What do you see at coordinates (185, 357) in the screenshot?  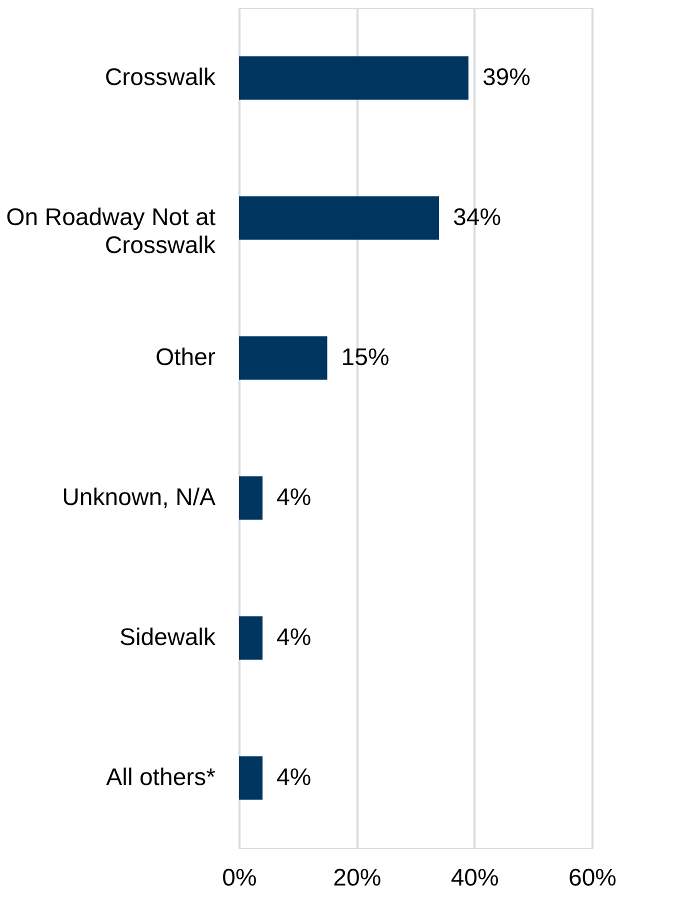 I see `y-tick-label: Other` at bounding box center [185, 357].